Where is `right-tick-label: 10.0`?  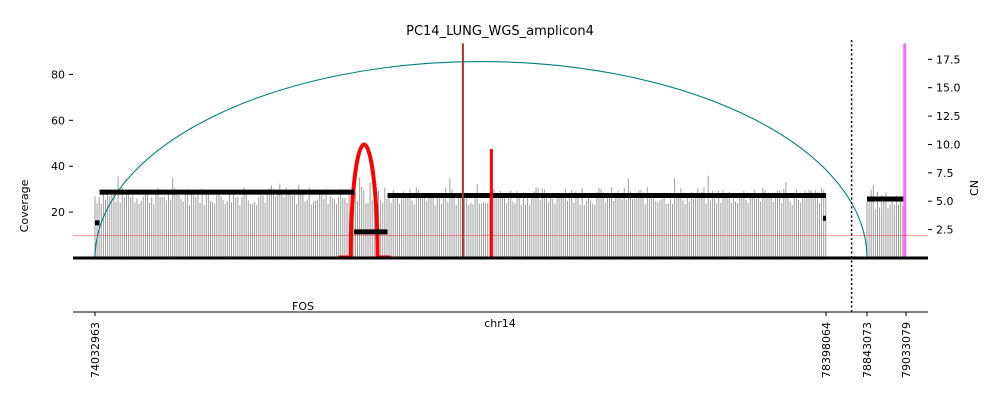
right-tick-label: 10.0 is located at coordinates (948, 144).